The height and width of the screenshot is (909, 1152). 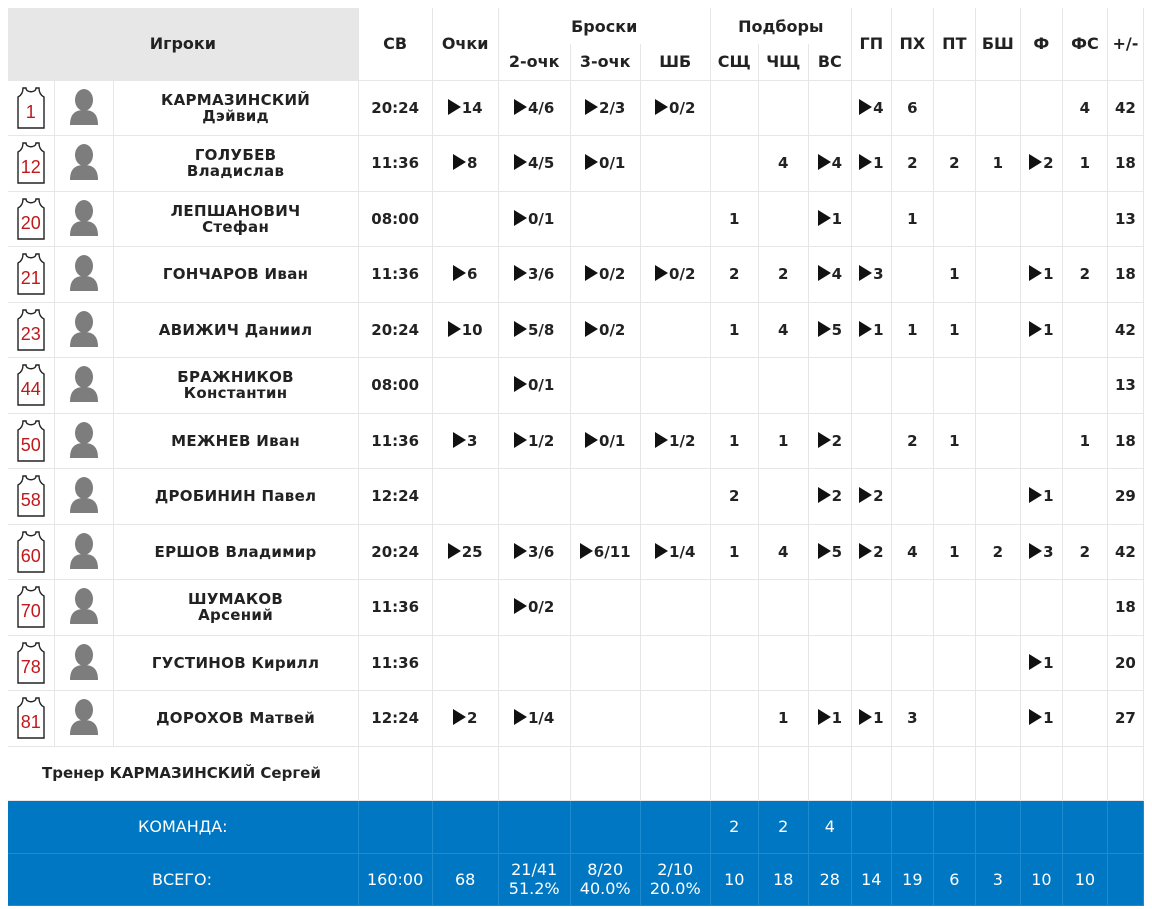 What do you see at coordinates (235, 496) in the screenshot?
I see `player-last-name: ДРОБИНИН Павел` at bounding box center [235, 496].